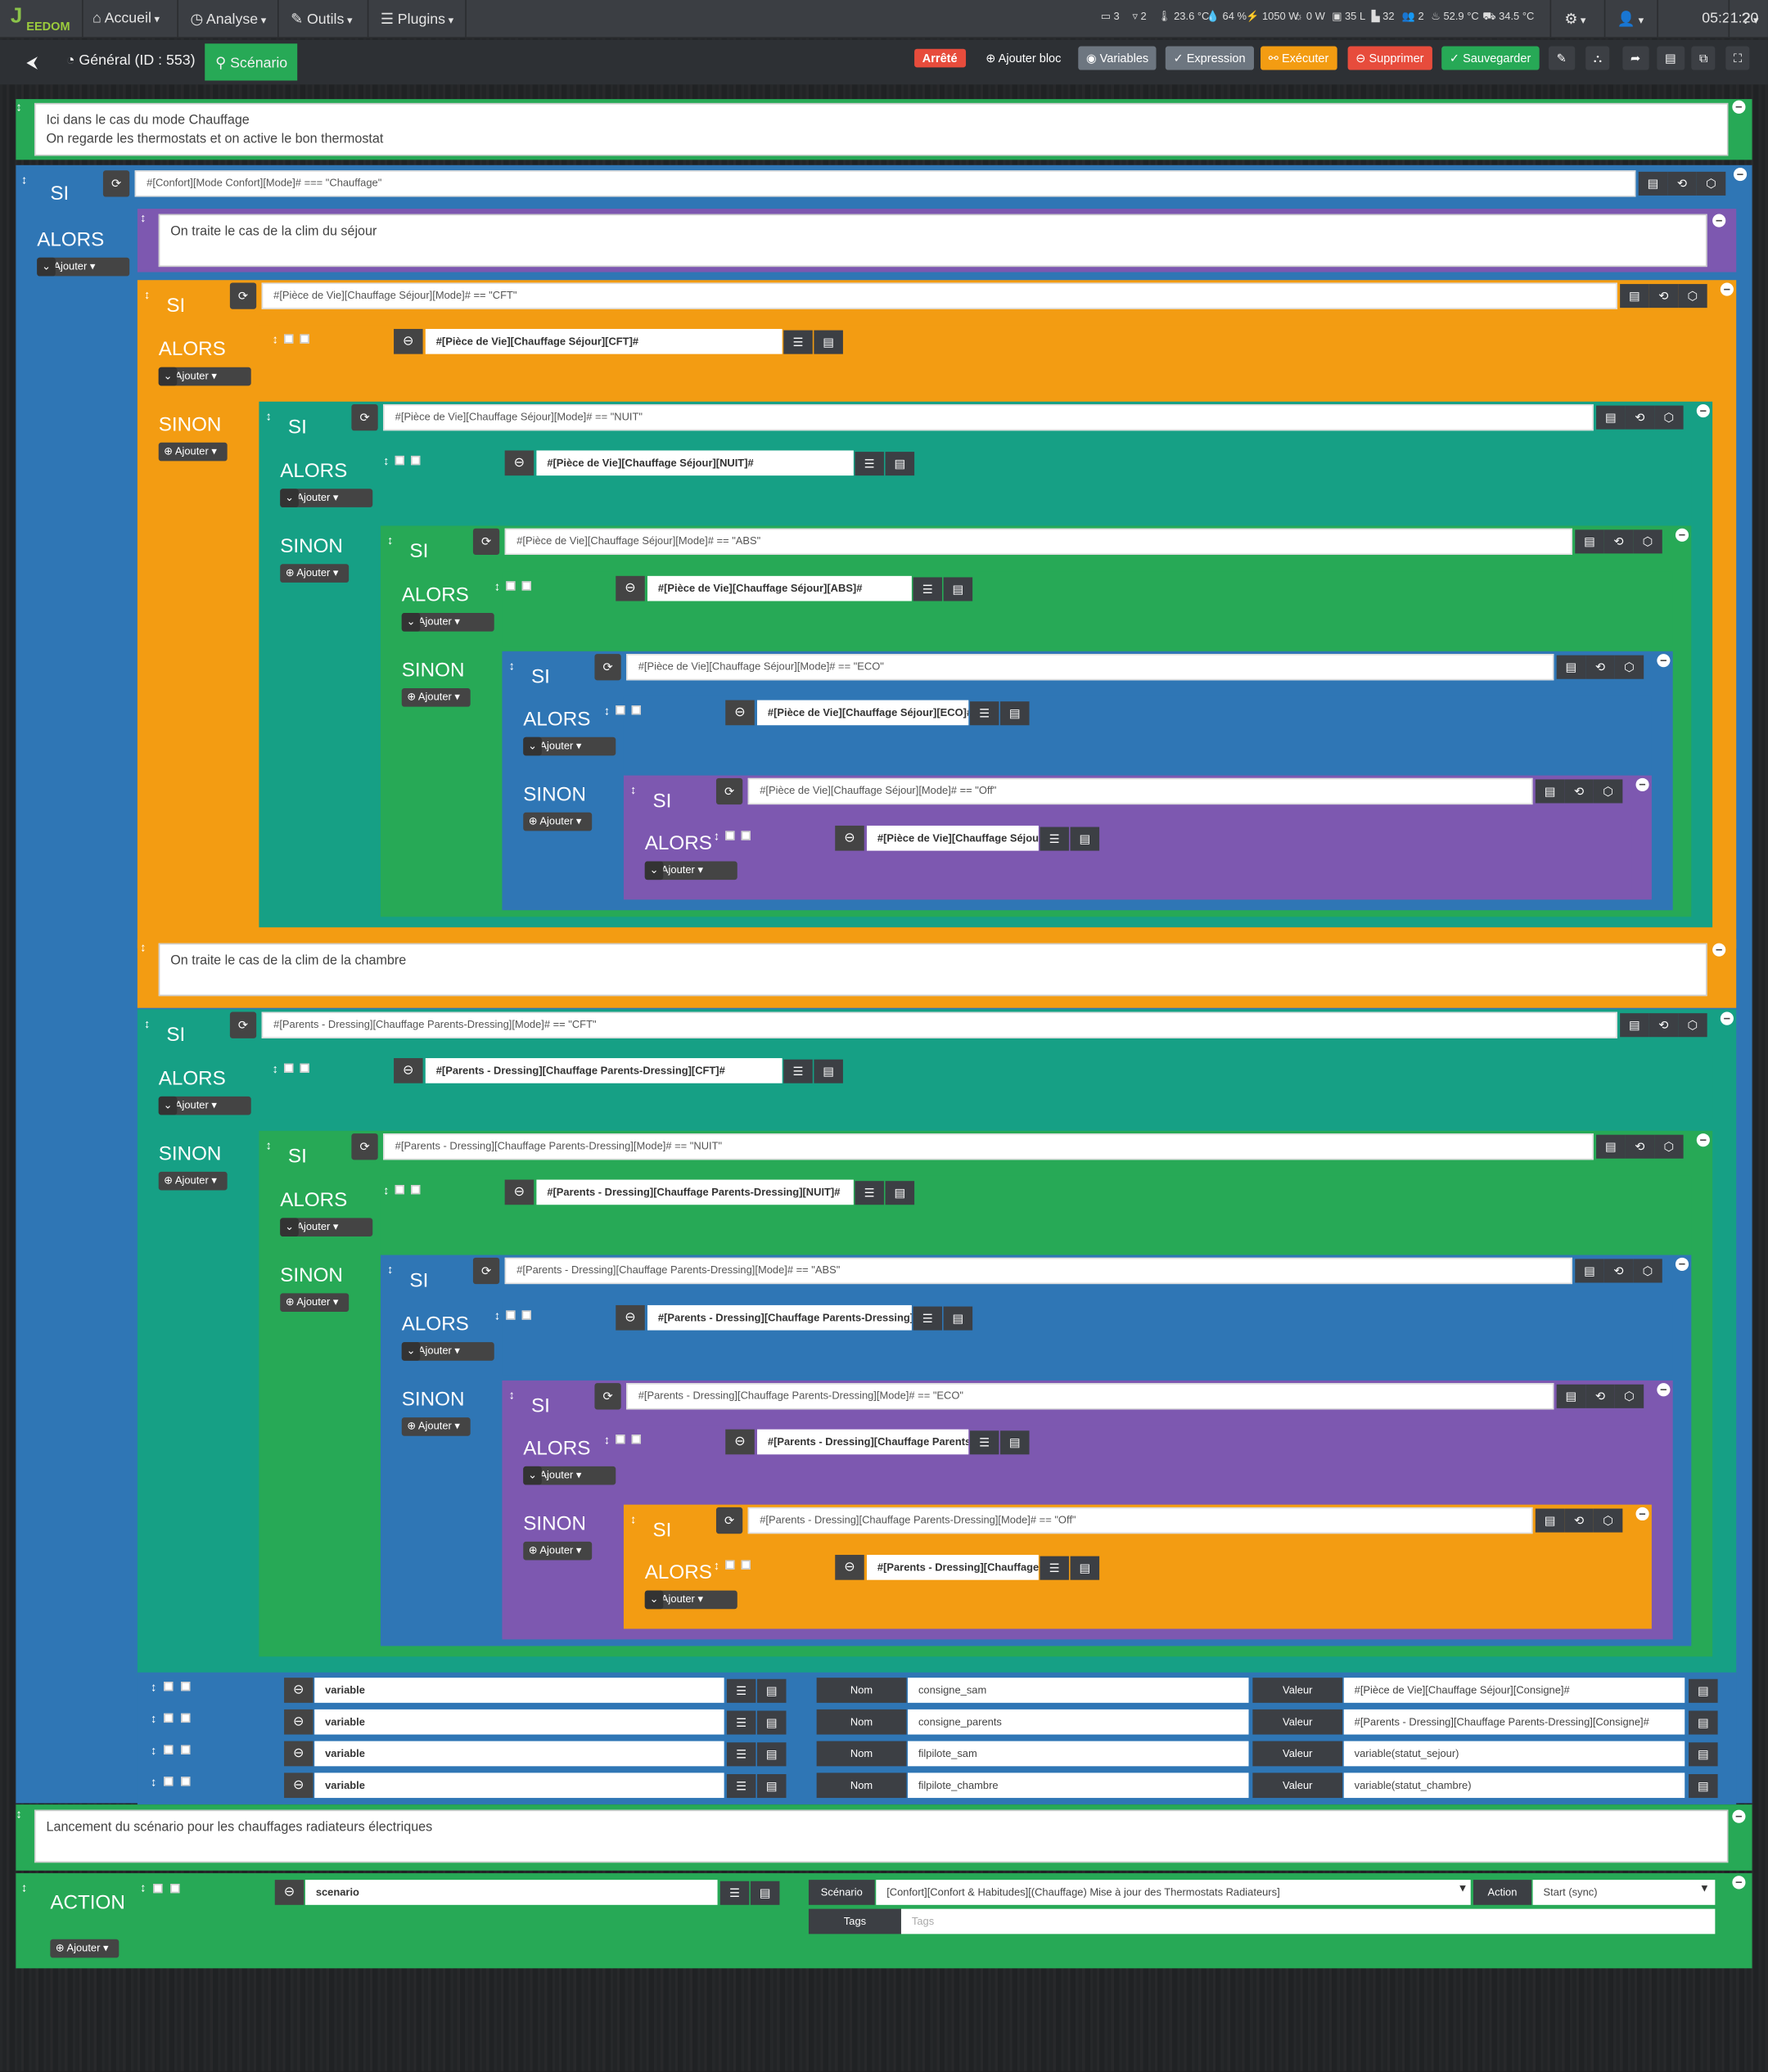  Describe the element at coordinates (558, 821) in the screenshot. I see `sejour-l4-sinon-add: ⊕ Ajouter ▾` at that location.